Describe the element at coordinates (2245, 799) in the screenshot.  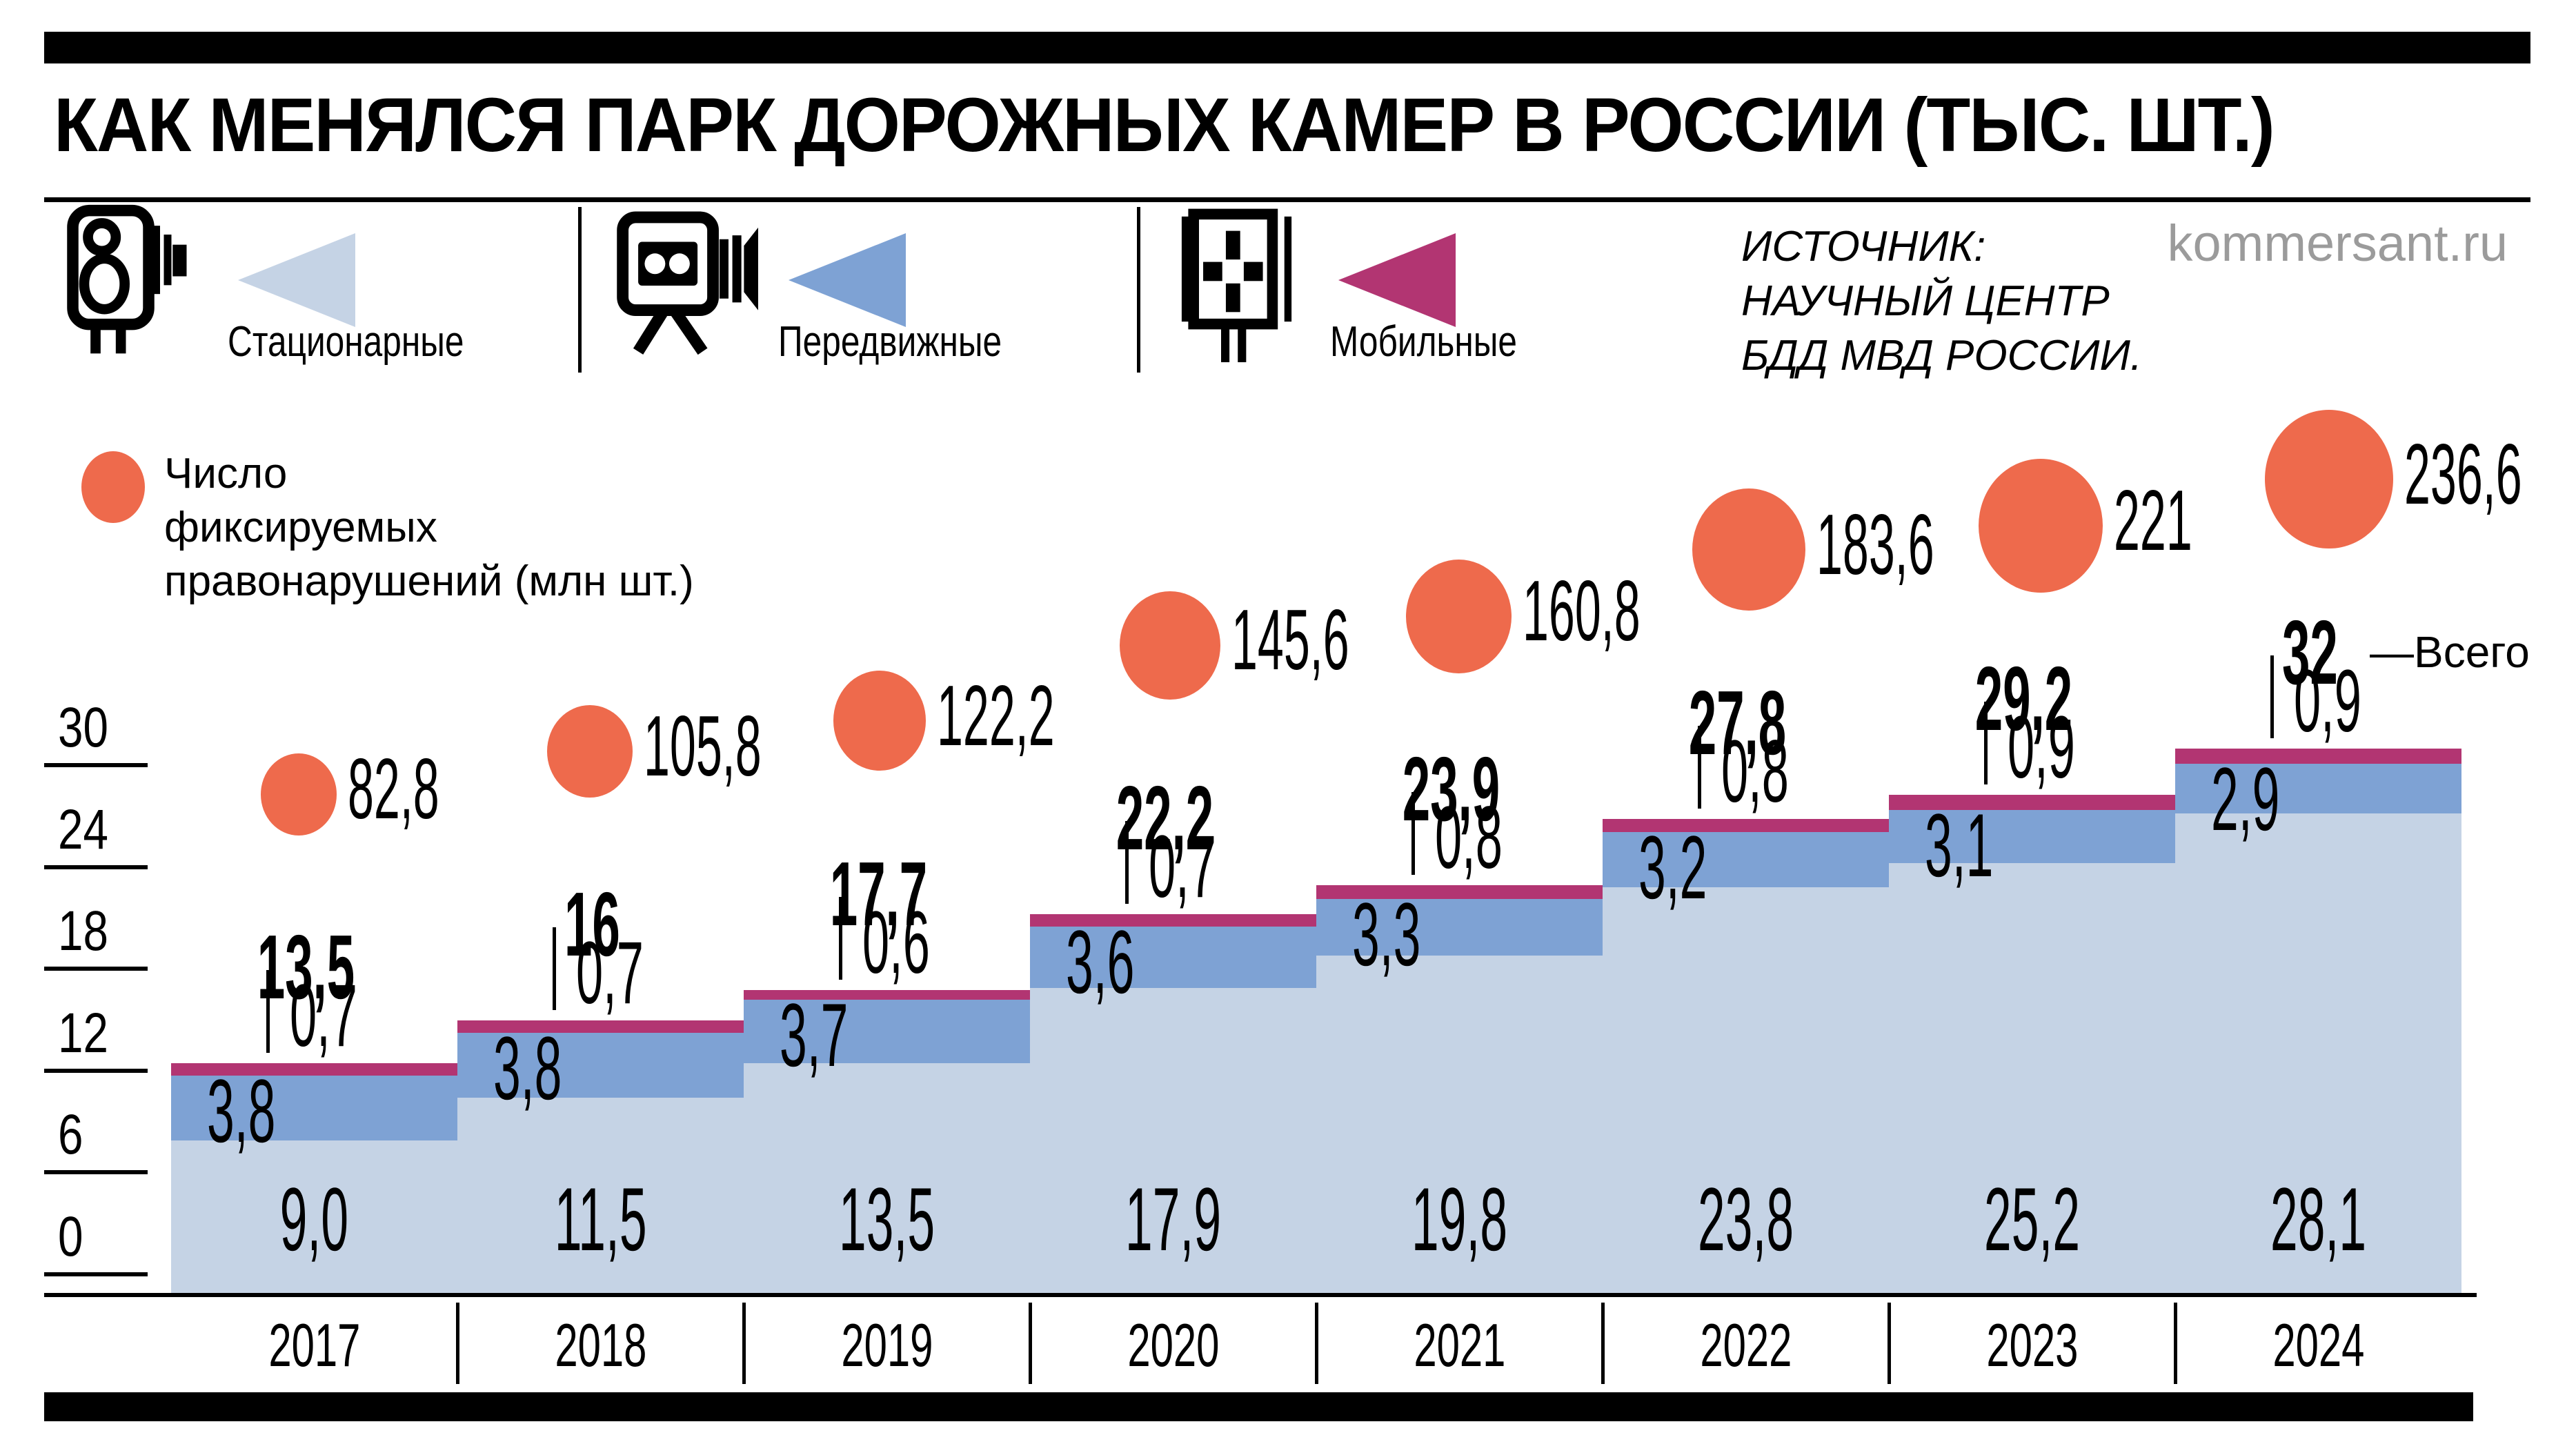
I see `label-portable-2024-text: 2,9` at that location.